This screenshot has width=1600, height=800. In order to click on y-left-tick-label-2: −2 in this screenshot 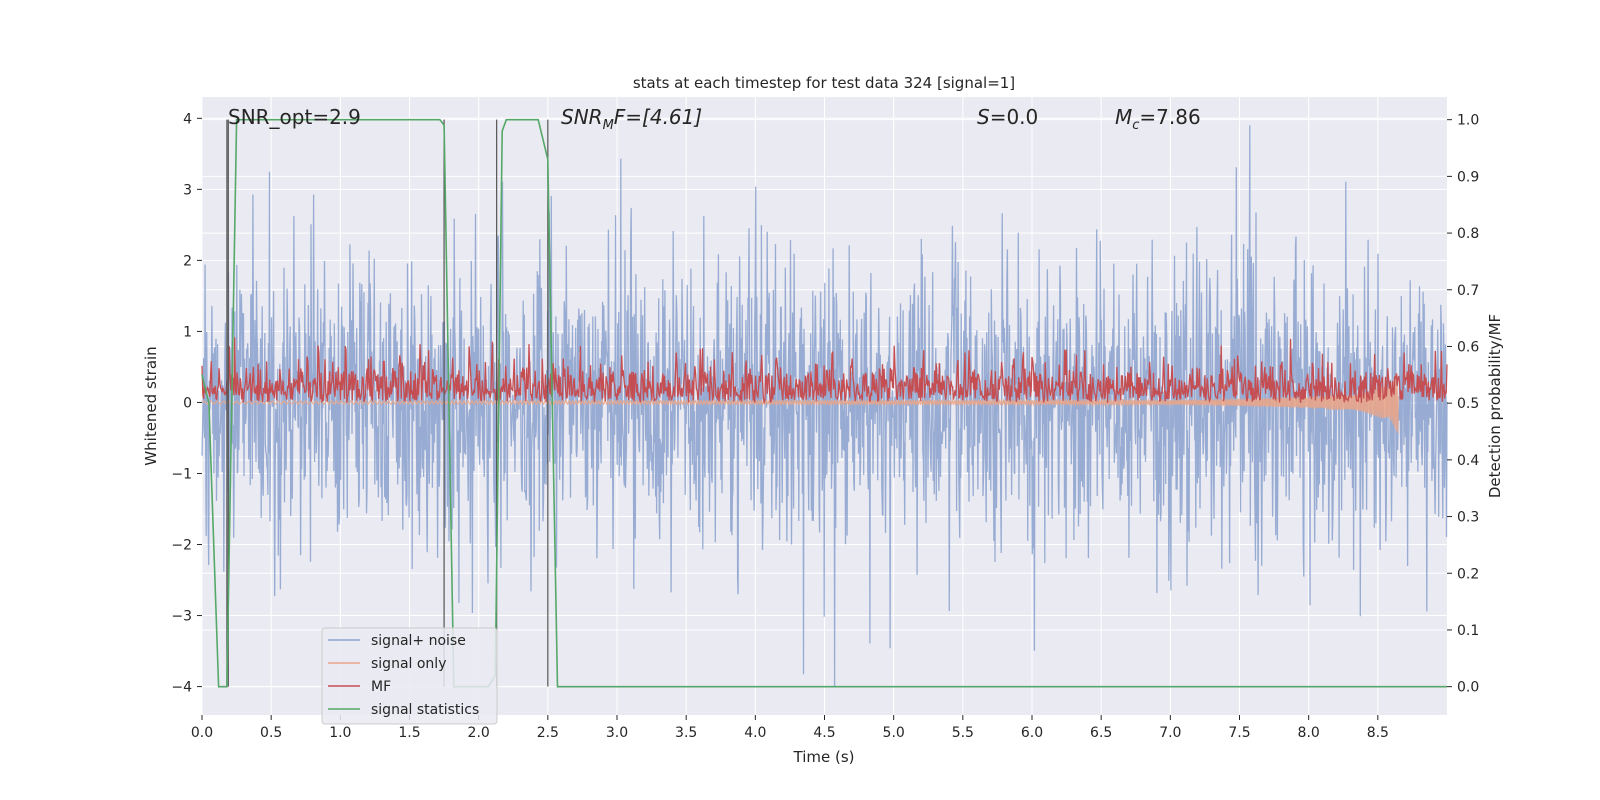, I will do `click(181, 546)`.